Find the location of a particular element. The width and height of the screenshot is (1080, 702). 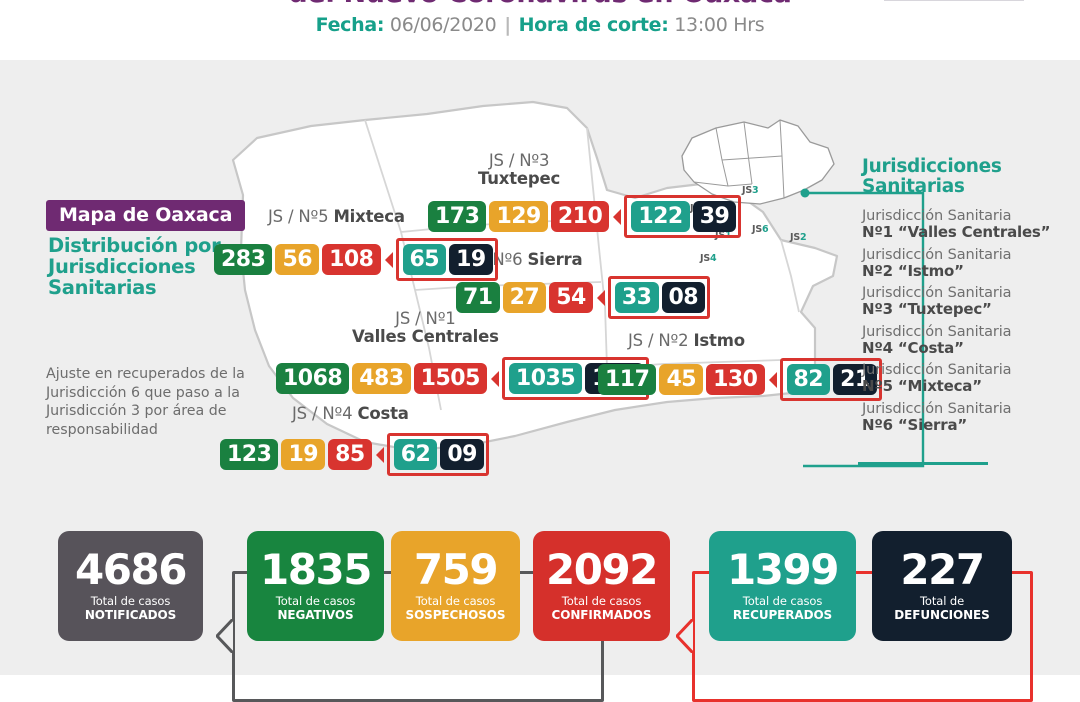

date-value: 06/06/2020 is located at coordinates (443, 25).